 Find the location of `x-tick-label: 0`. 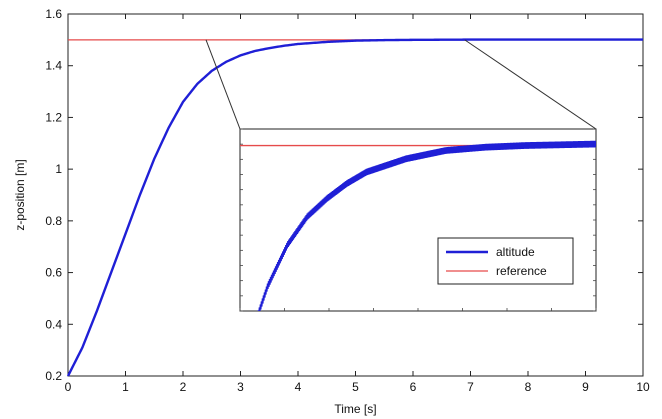

x-tick-label: 0 is located at coordinates (68, 387).